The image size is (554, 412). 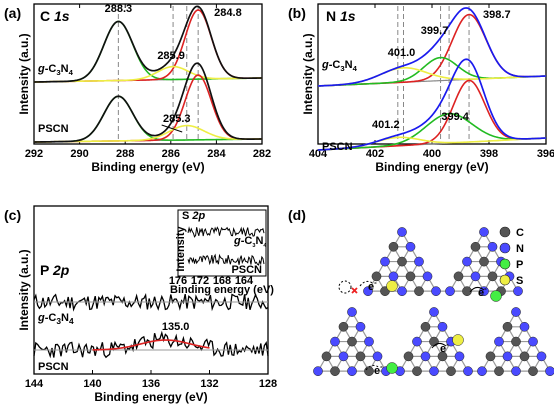 I want to click on x-tick-label: 132, so click(x=209, y=384).